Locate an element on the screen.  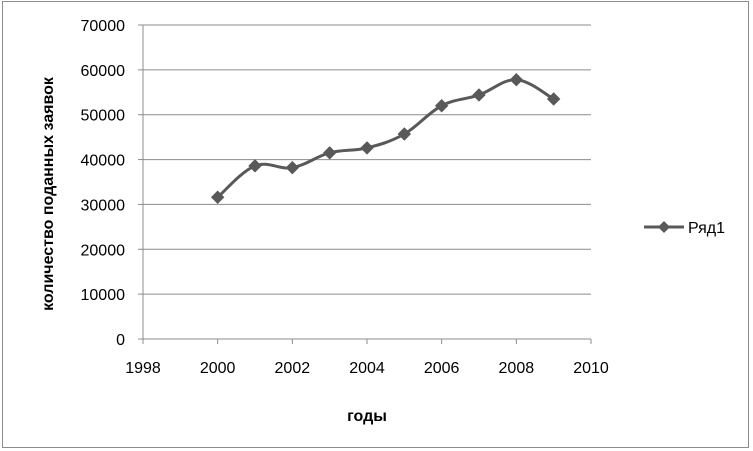
data-point-2009 is located at coordinates (553, 99).